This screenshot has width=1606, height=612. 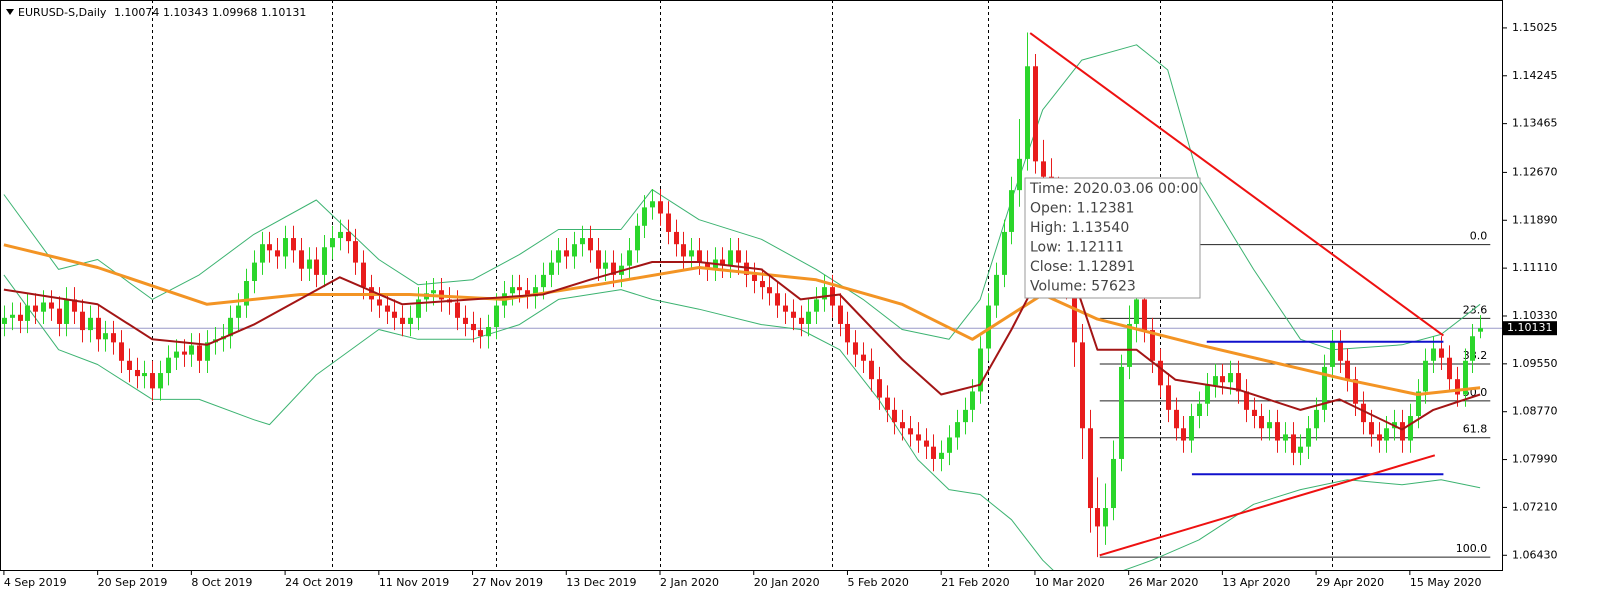 I want to click on x-tick-label: 21 Feb 2020, so click(x=975, y=582).